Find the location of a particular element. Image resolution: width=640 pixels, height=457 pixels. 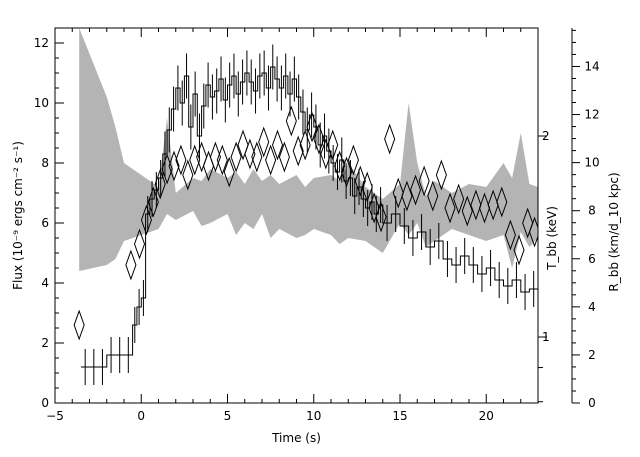

r-tick-label: 2 is located at coordinates (592, 355).